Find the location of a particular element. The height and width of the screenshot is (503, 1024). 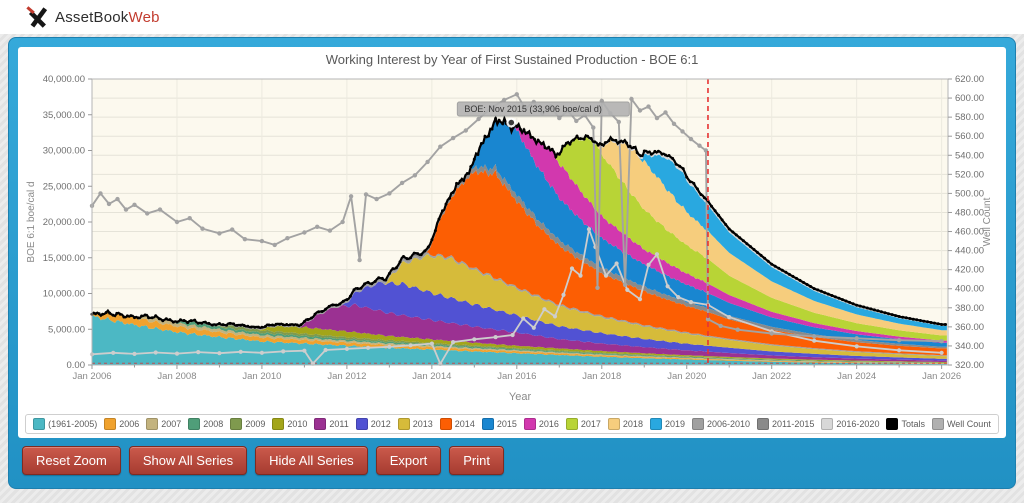

legend-item-2012: 2012 is located at coordinates (373, 424).